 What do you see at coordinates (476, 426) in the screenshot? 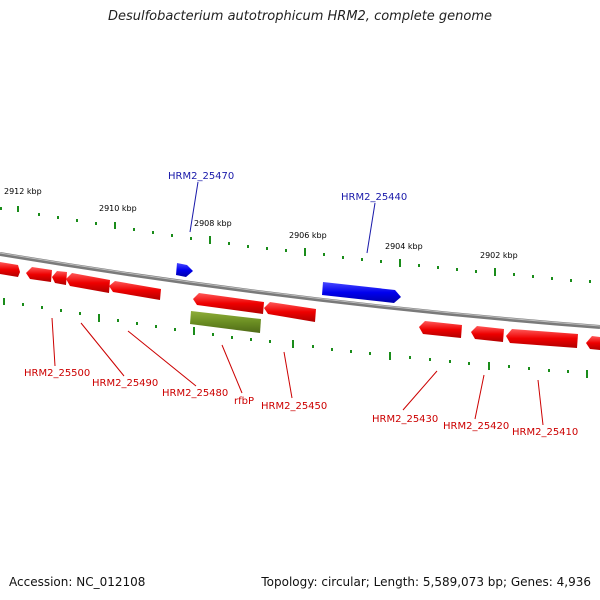
I see `gene-label: HRM2_25420` at bounding box center [476, 426].